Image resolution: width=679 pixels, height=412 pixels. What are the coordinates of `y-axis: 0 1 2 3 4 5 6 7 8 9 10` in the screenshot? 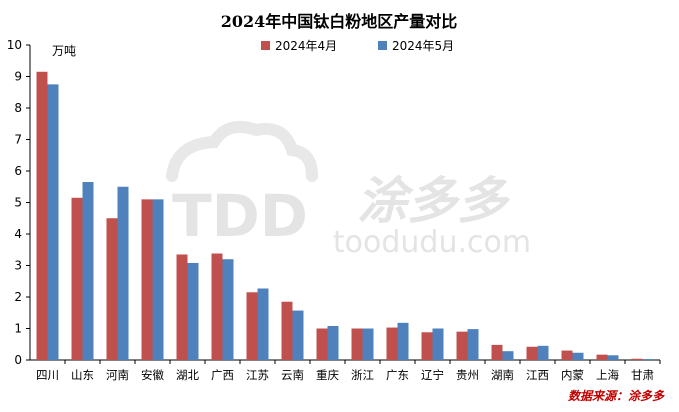 It's located at (19, 202).